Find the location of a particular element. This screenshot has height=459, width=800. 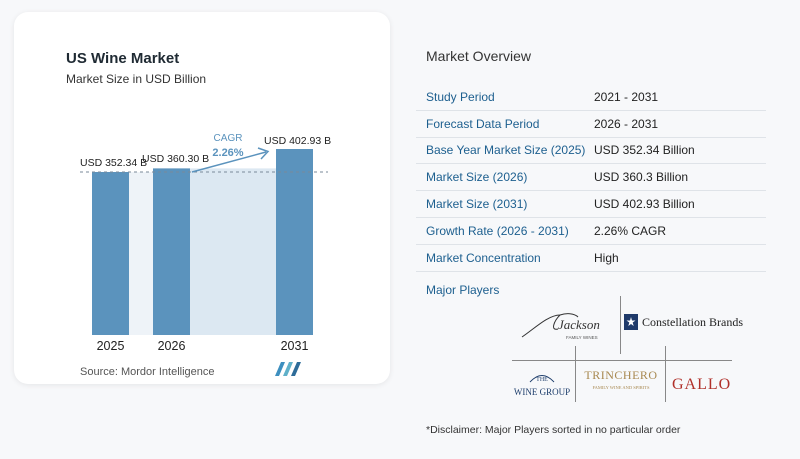

overview-row-label: Market Size (2031) is located at coordinates (477, 204).